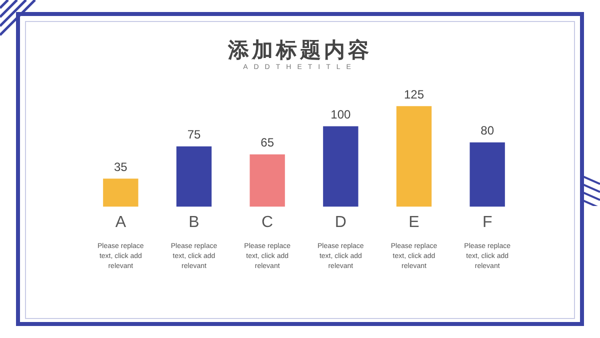  What do you see at coordinates (487, 222) in the screenshot?
I see `x-tick-label: F` at bounding box center [487, 222].